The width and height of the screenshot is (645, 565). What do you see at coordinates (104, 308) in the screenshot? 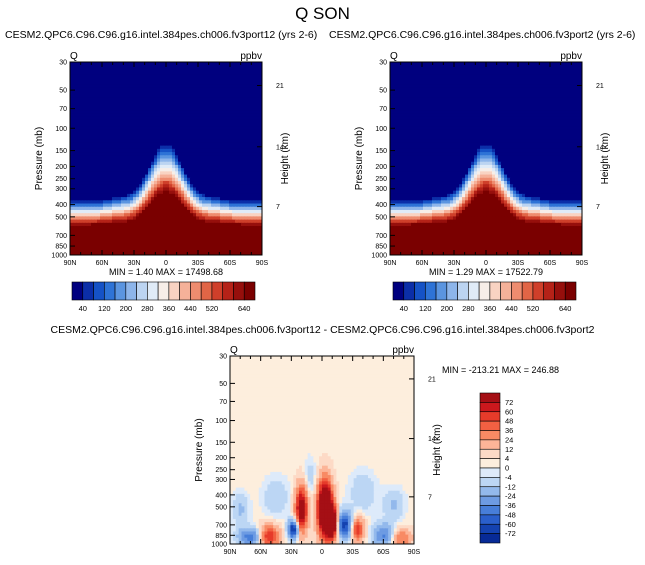
I see `colorbar-label: 120` at bounding box center [104, 308].